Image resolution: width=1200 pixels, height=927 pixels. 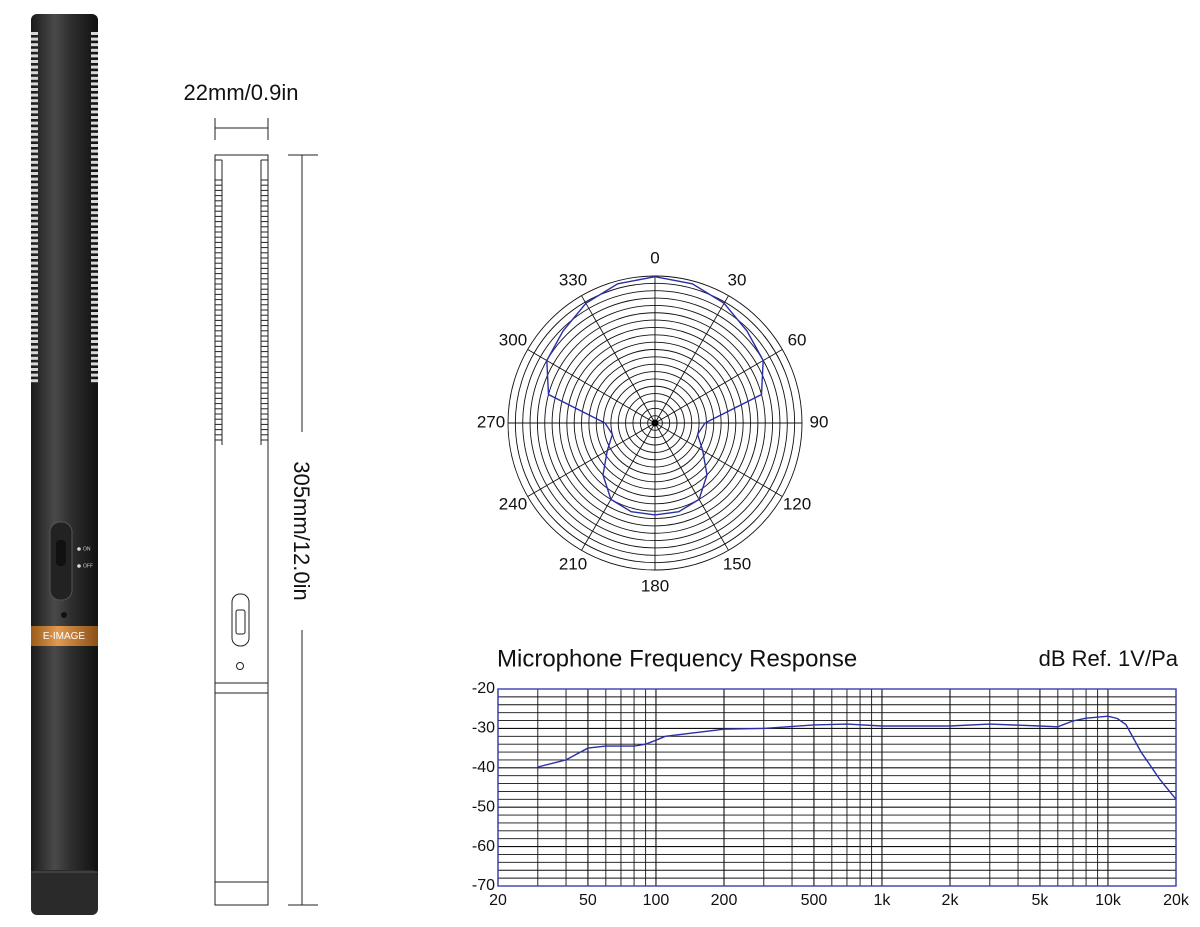 What do you see at coordinates (857, 757) in the screenshot?
I see `response-line` at bounding box center [857, 757].